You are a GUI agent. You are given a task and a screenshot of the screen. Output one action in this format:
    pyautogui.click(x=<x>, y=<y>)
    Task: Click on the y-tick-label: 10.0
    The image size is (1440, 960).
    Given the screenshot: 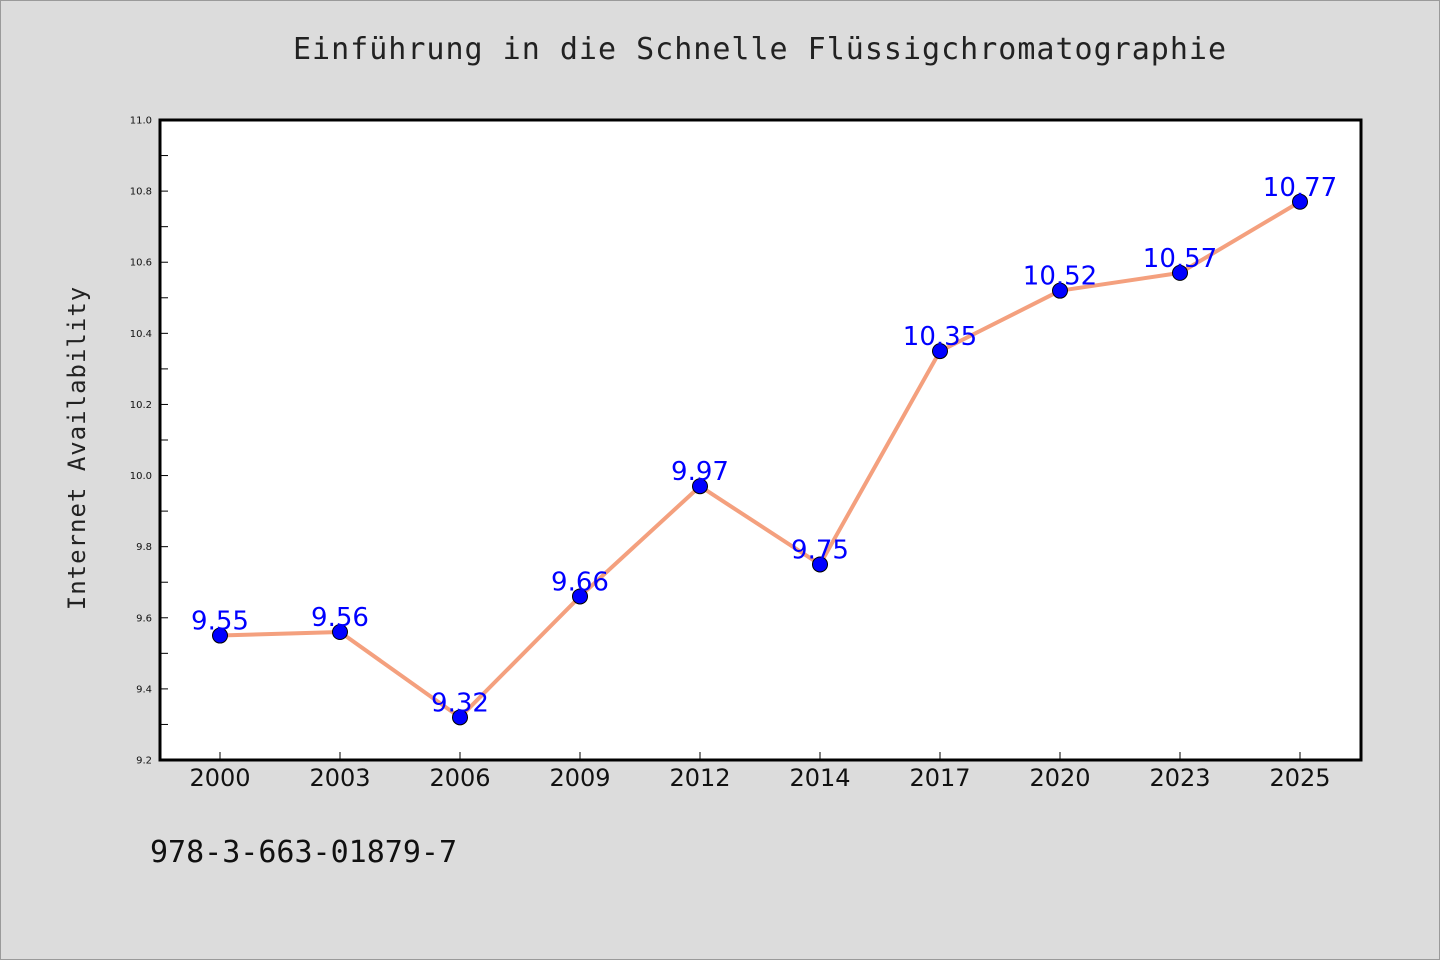 What is the action you would take?
    pyautogui.click(x=141, y=476)
    